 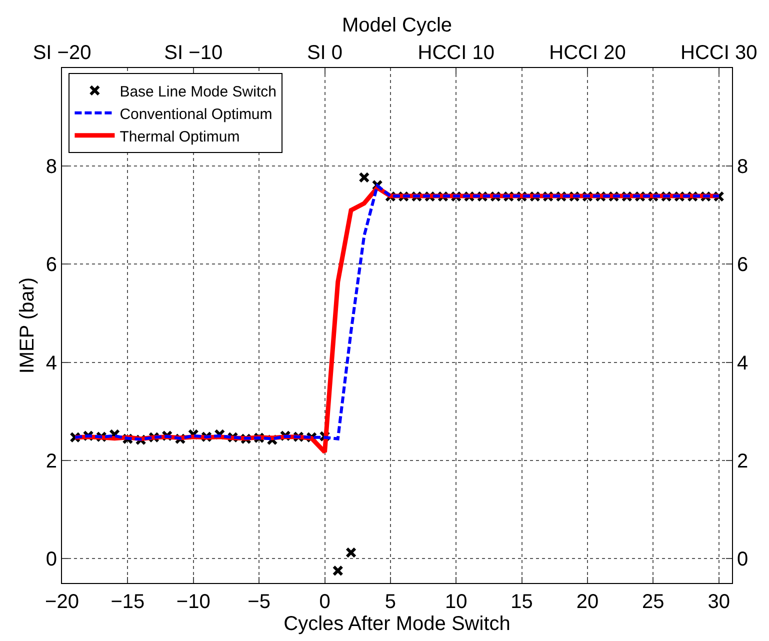 What do you see at coordinates (587, 602) in the screenshot?
I see `x-tick-label: 20` at bounding box center [587, 602].